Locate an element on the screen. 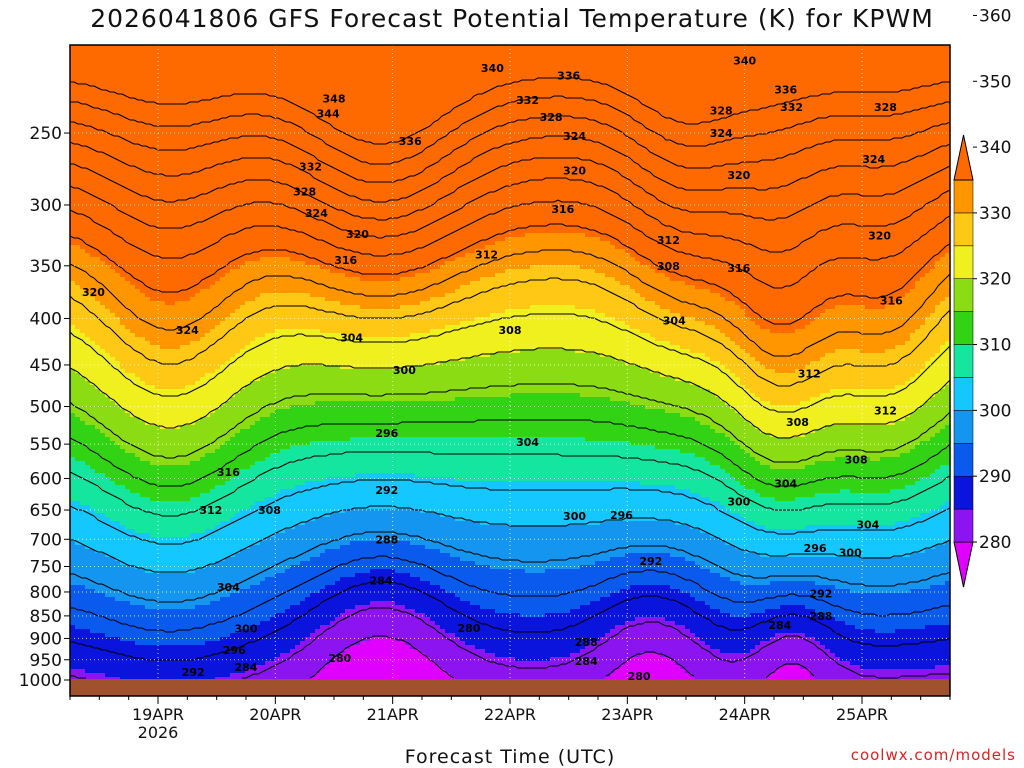 Image resolution: width=1024 pixels, height=768 pixels. colorbar-tick-label: 290 is located at coordinates (995, 477).